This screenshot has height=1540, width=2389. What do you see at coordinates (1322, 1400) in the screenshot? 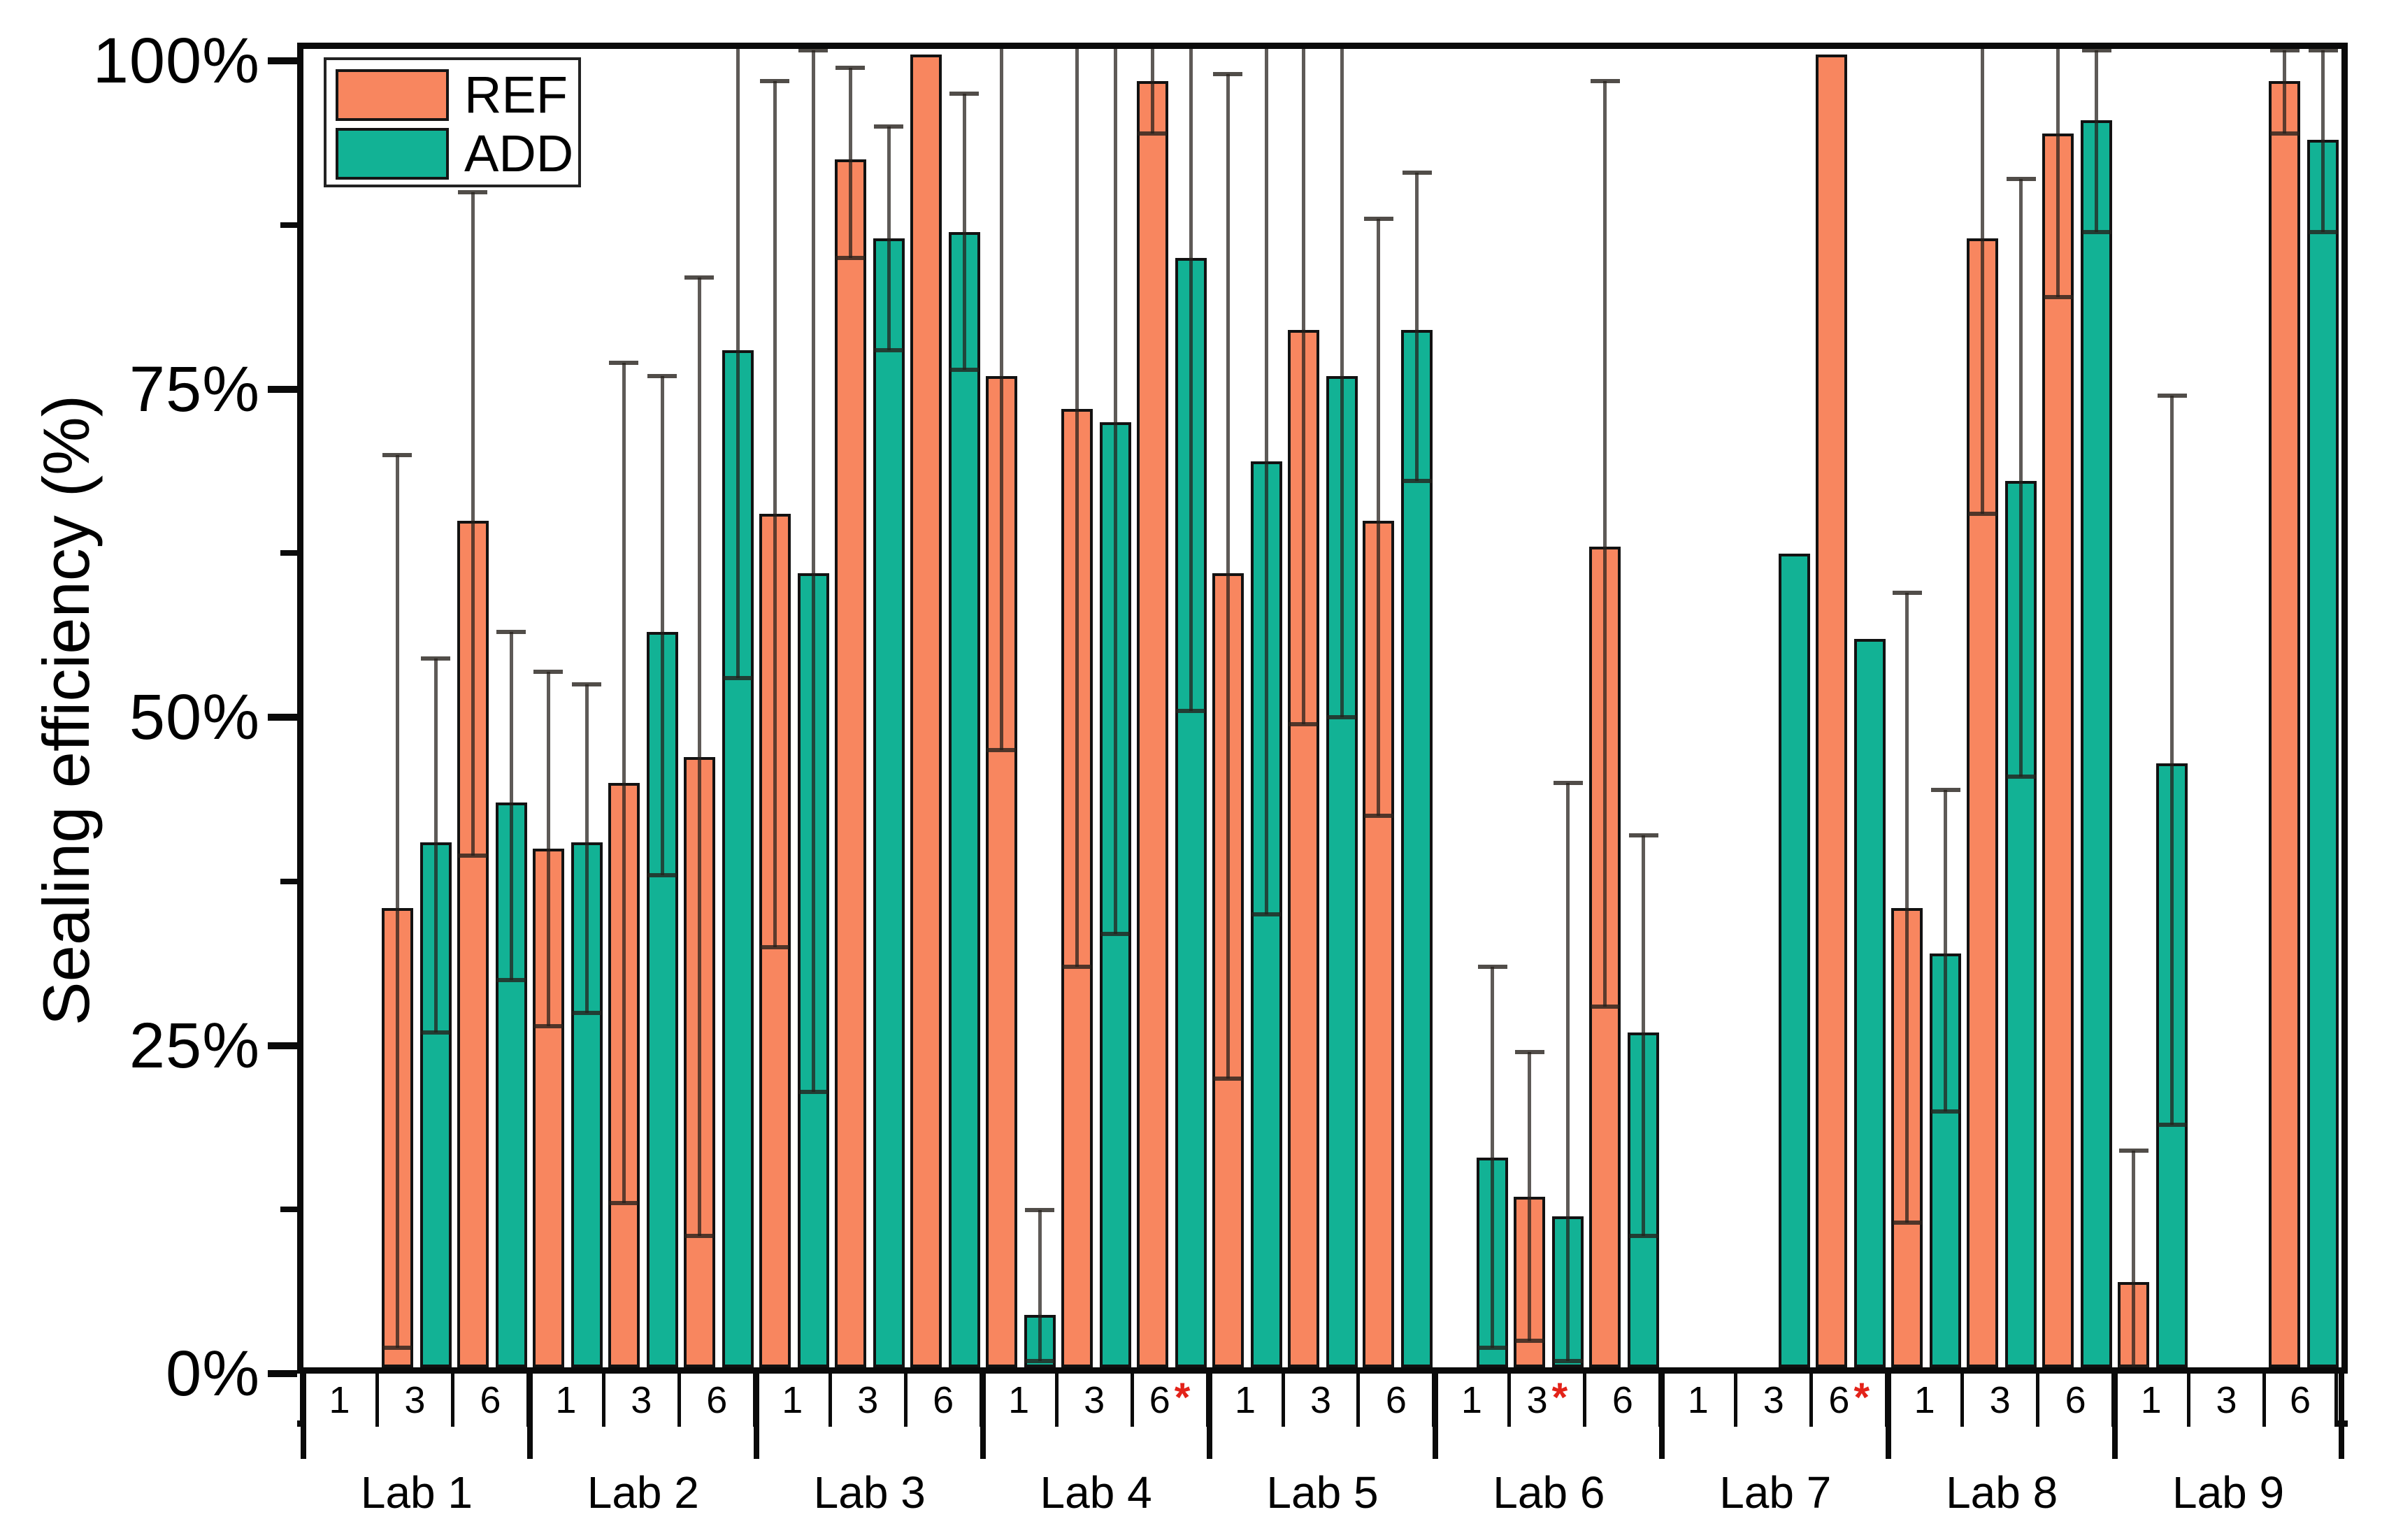
I see `x-axis-time-row: 1 3 6 1 3 6 1 3 6 1 3 6 * 1 3 6 1 3 * 6 1 3 6 * 1 3 6 1 3 6` at bounding box center [1322, 1400].